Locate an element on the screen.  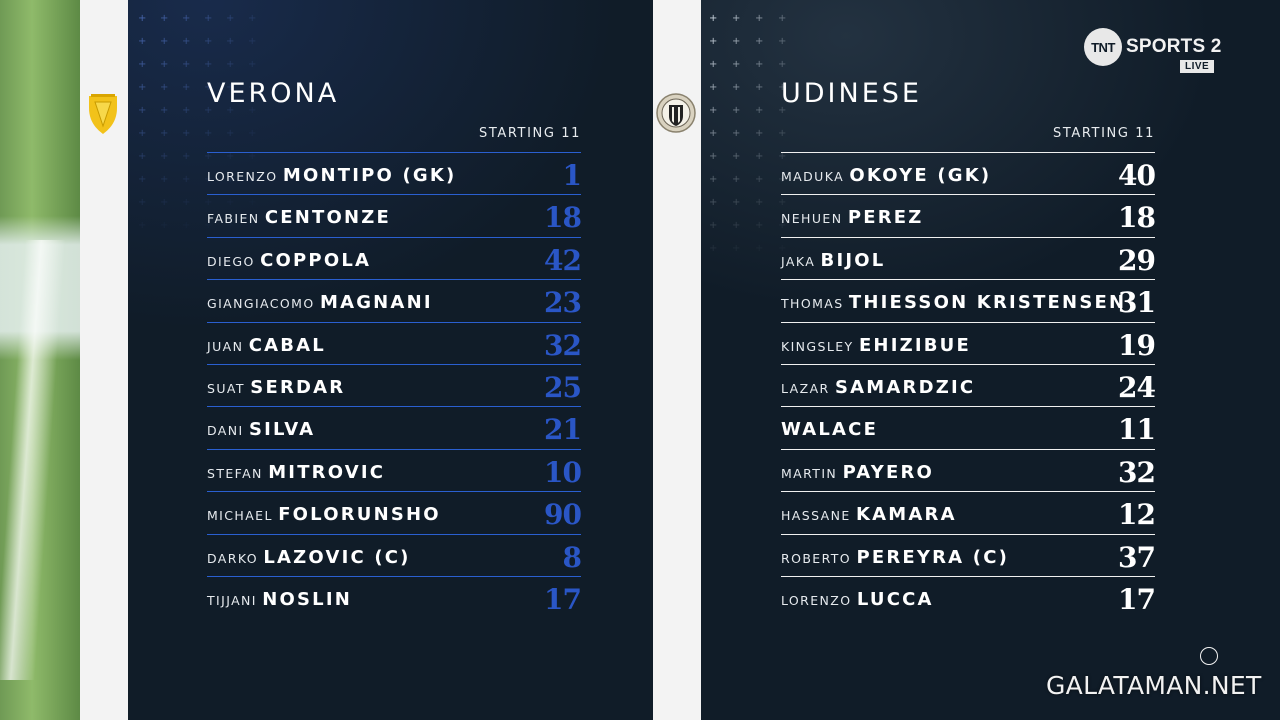
player-name: MARTIN PAYERO is located at coordinates (857, 472).